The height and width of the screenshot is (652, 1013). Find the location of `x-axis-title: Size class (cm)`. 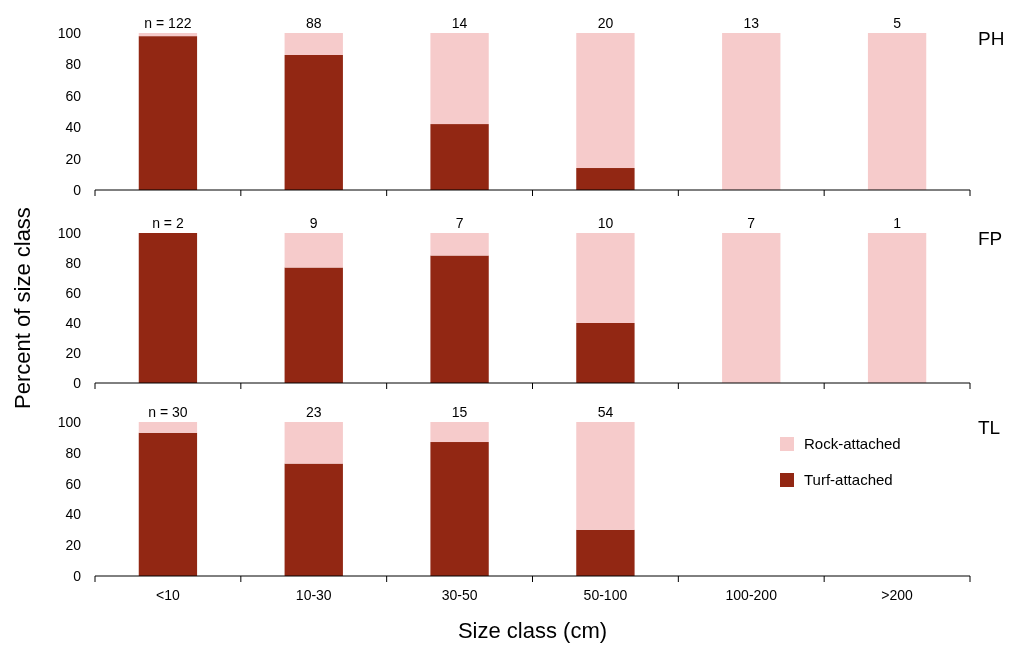

x-axis-title: Size class (cm) is located at coordinates (532, 630).